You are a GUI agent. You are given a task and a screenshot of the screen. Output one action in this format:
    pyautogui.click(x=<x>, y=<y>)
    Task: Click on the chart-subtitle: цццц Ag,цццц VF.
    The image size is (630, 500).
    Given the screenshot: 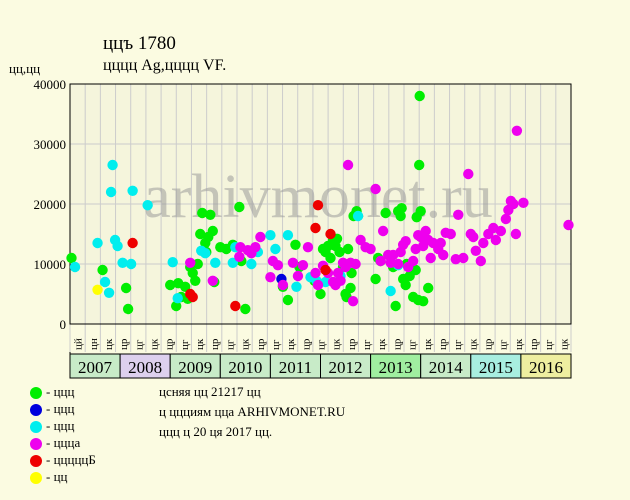 What is the action you would take?
    pyautogui.click(x=165, y=65)
    